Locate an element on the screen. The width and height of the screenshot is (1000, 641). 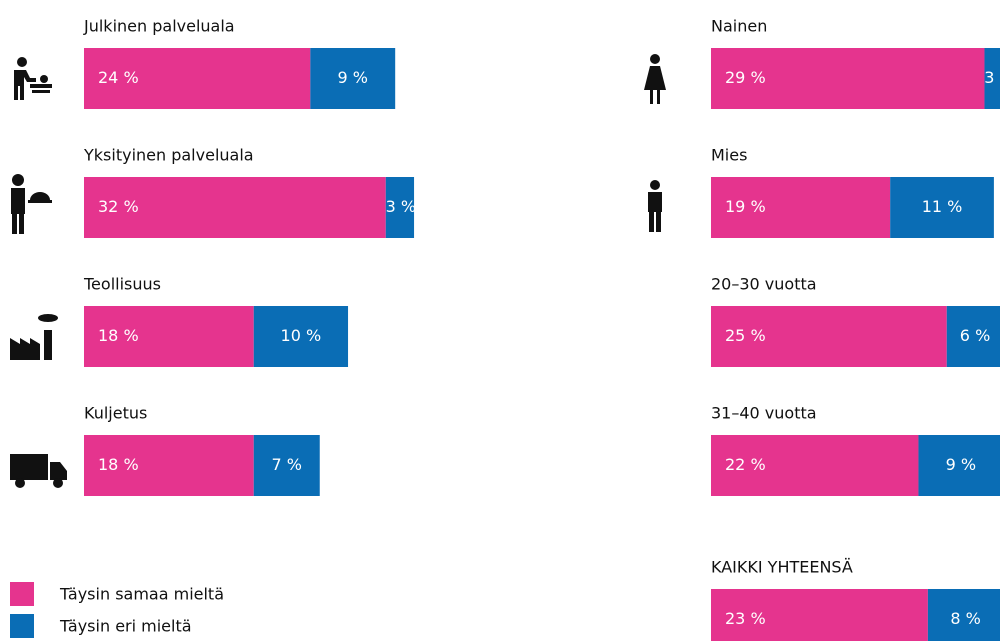
legend-label: Täysin eri mieltä is located at coordinates (125, 626).